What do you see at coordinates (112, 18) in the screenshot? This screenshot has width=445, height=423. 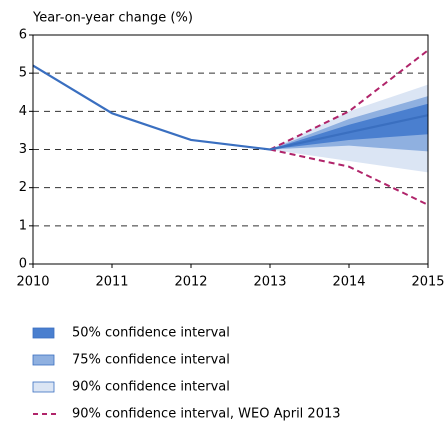 I see `y-axis-label: Year-on-year change (%)` at bounding box center [112, 18].